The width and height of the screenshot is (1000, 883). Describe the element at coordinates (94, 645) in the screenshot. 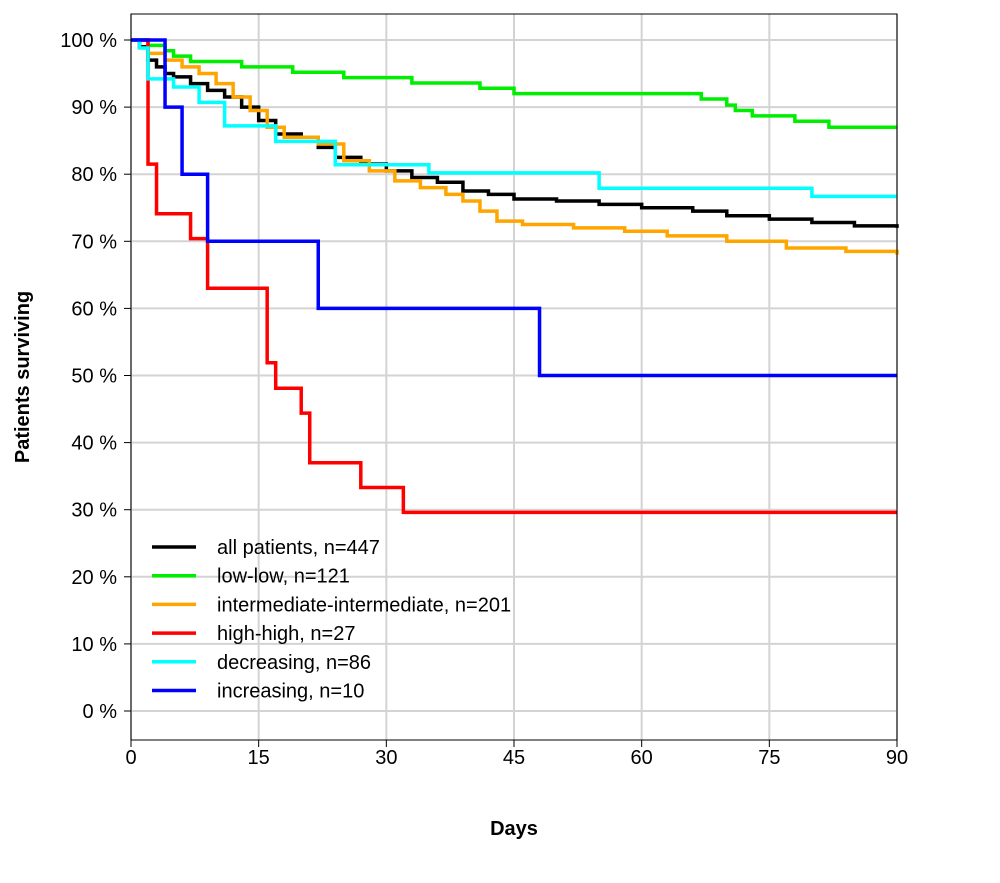

I see `y-tick-label: 10 %` at that location.